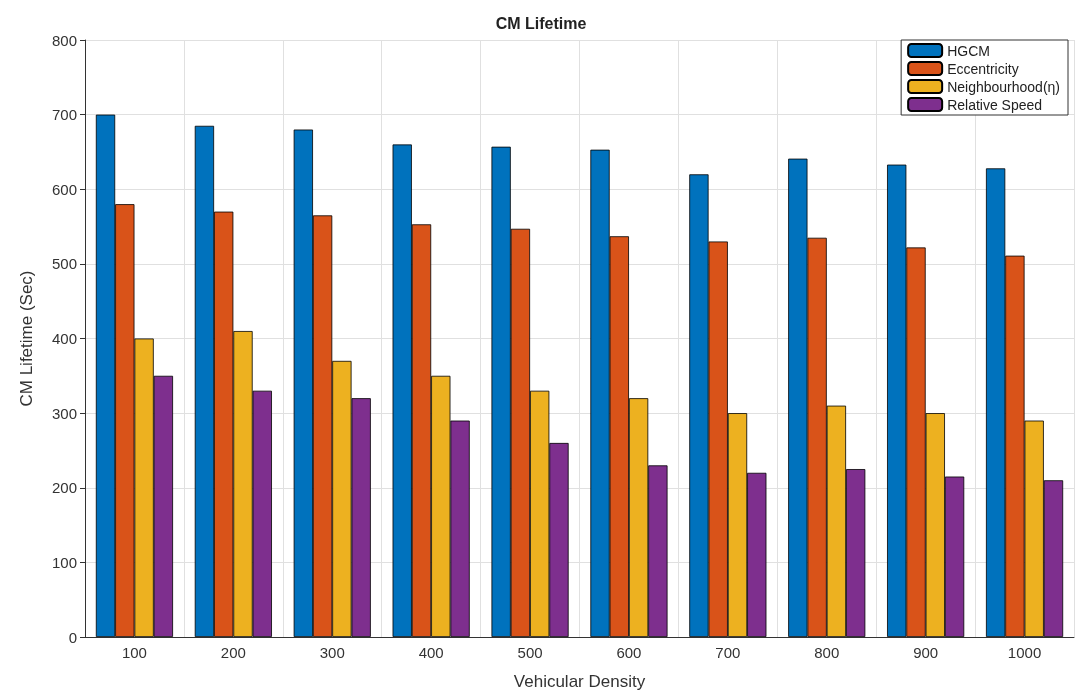 This screenshot has width=1082, height=700. I want to click on legend-label: Eccentricity, so click(983, 68).